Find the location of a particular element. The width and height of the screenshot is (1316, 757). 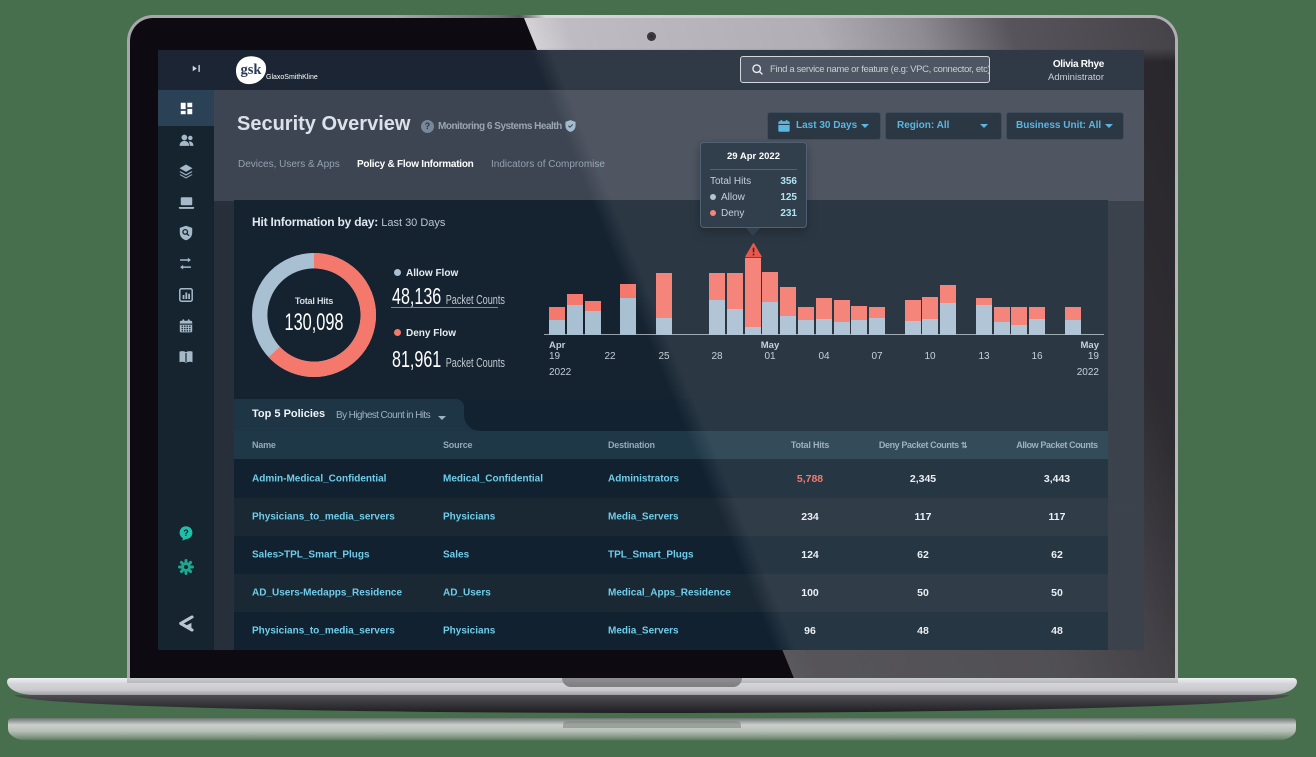

svg-text: gsk is located at coordinates (252, 70).